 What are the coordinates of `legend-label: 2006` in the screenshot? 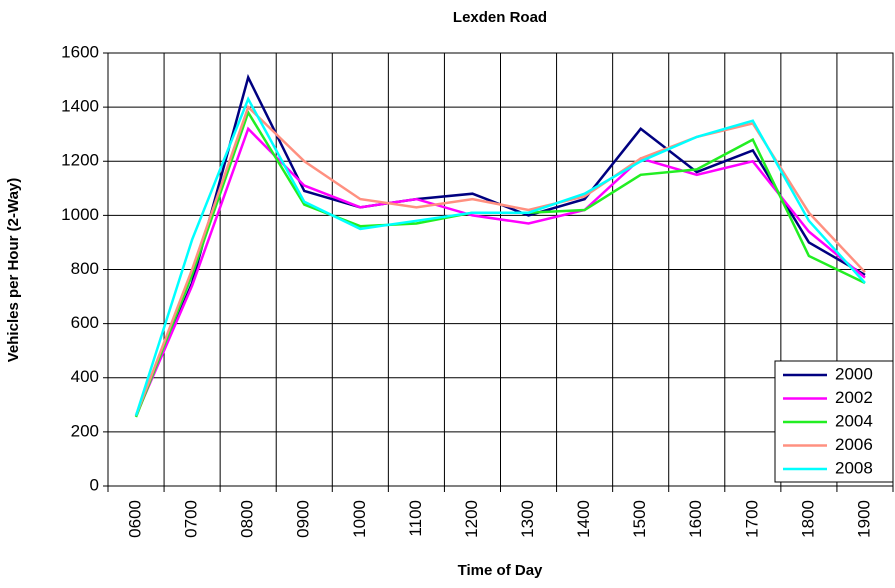 It's located at (854, 444).